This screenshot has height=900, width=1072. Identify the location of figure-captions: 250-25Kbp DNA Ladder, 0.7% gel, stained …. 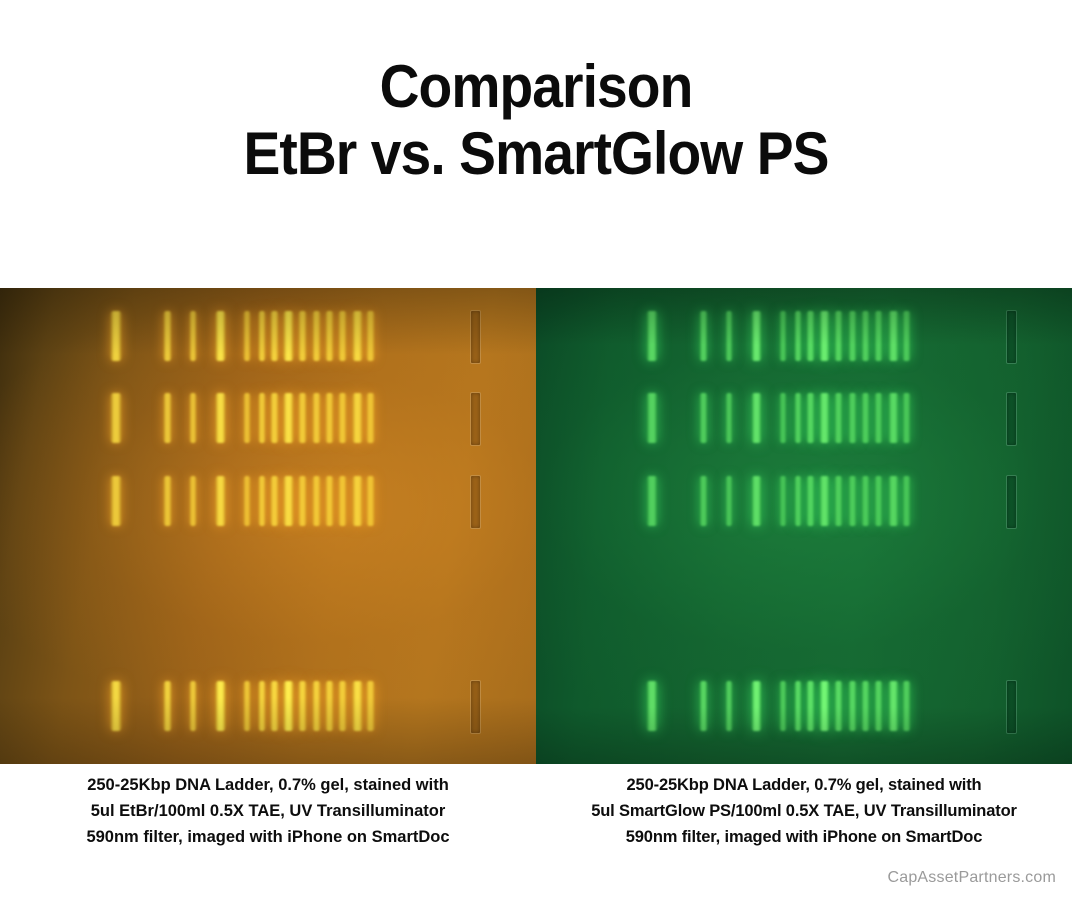
(536, 817).